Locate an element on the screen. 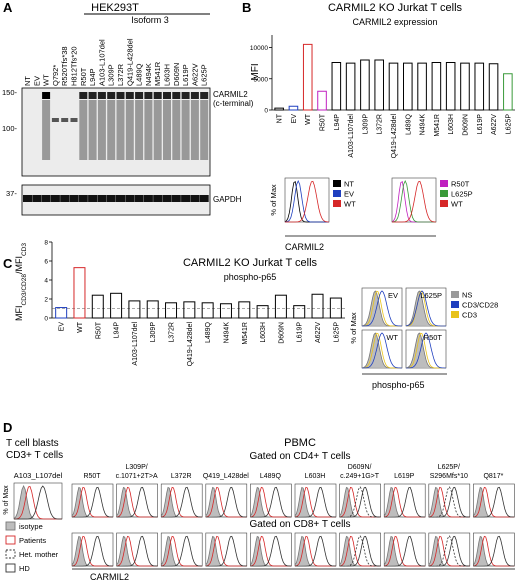 Image resolution: width=520 pixels, height=583 pixels. lane-label: WT is located at coordinates (46, 80).